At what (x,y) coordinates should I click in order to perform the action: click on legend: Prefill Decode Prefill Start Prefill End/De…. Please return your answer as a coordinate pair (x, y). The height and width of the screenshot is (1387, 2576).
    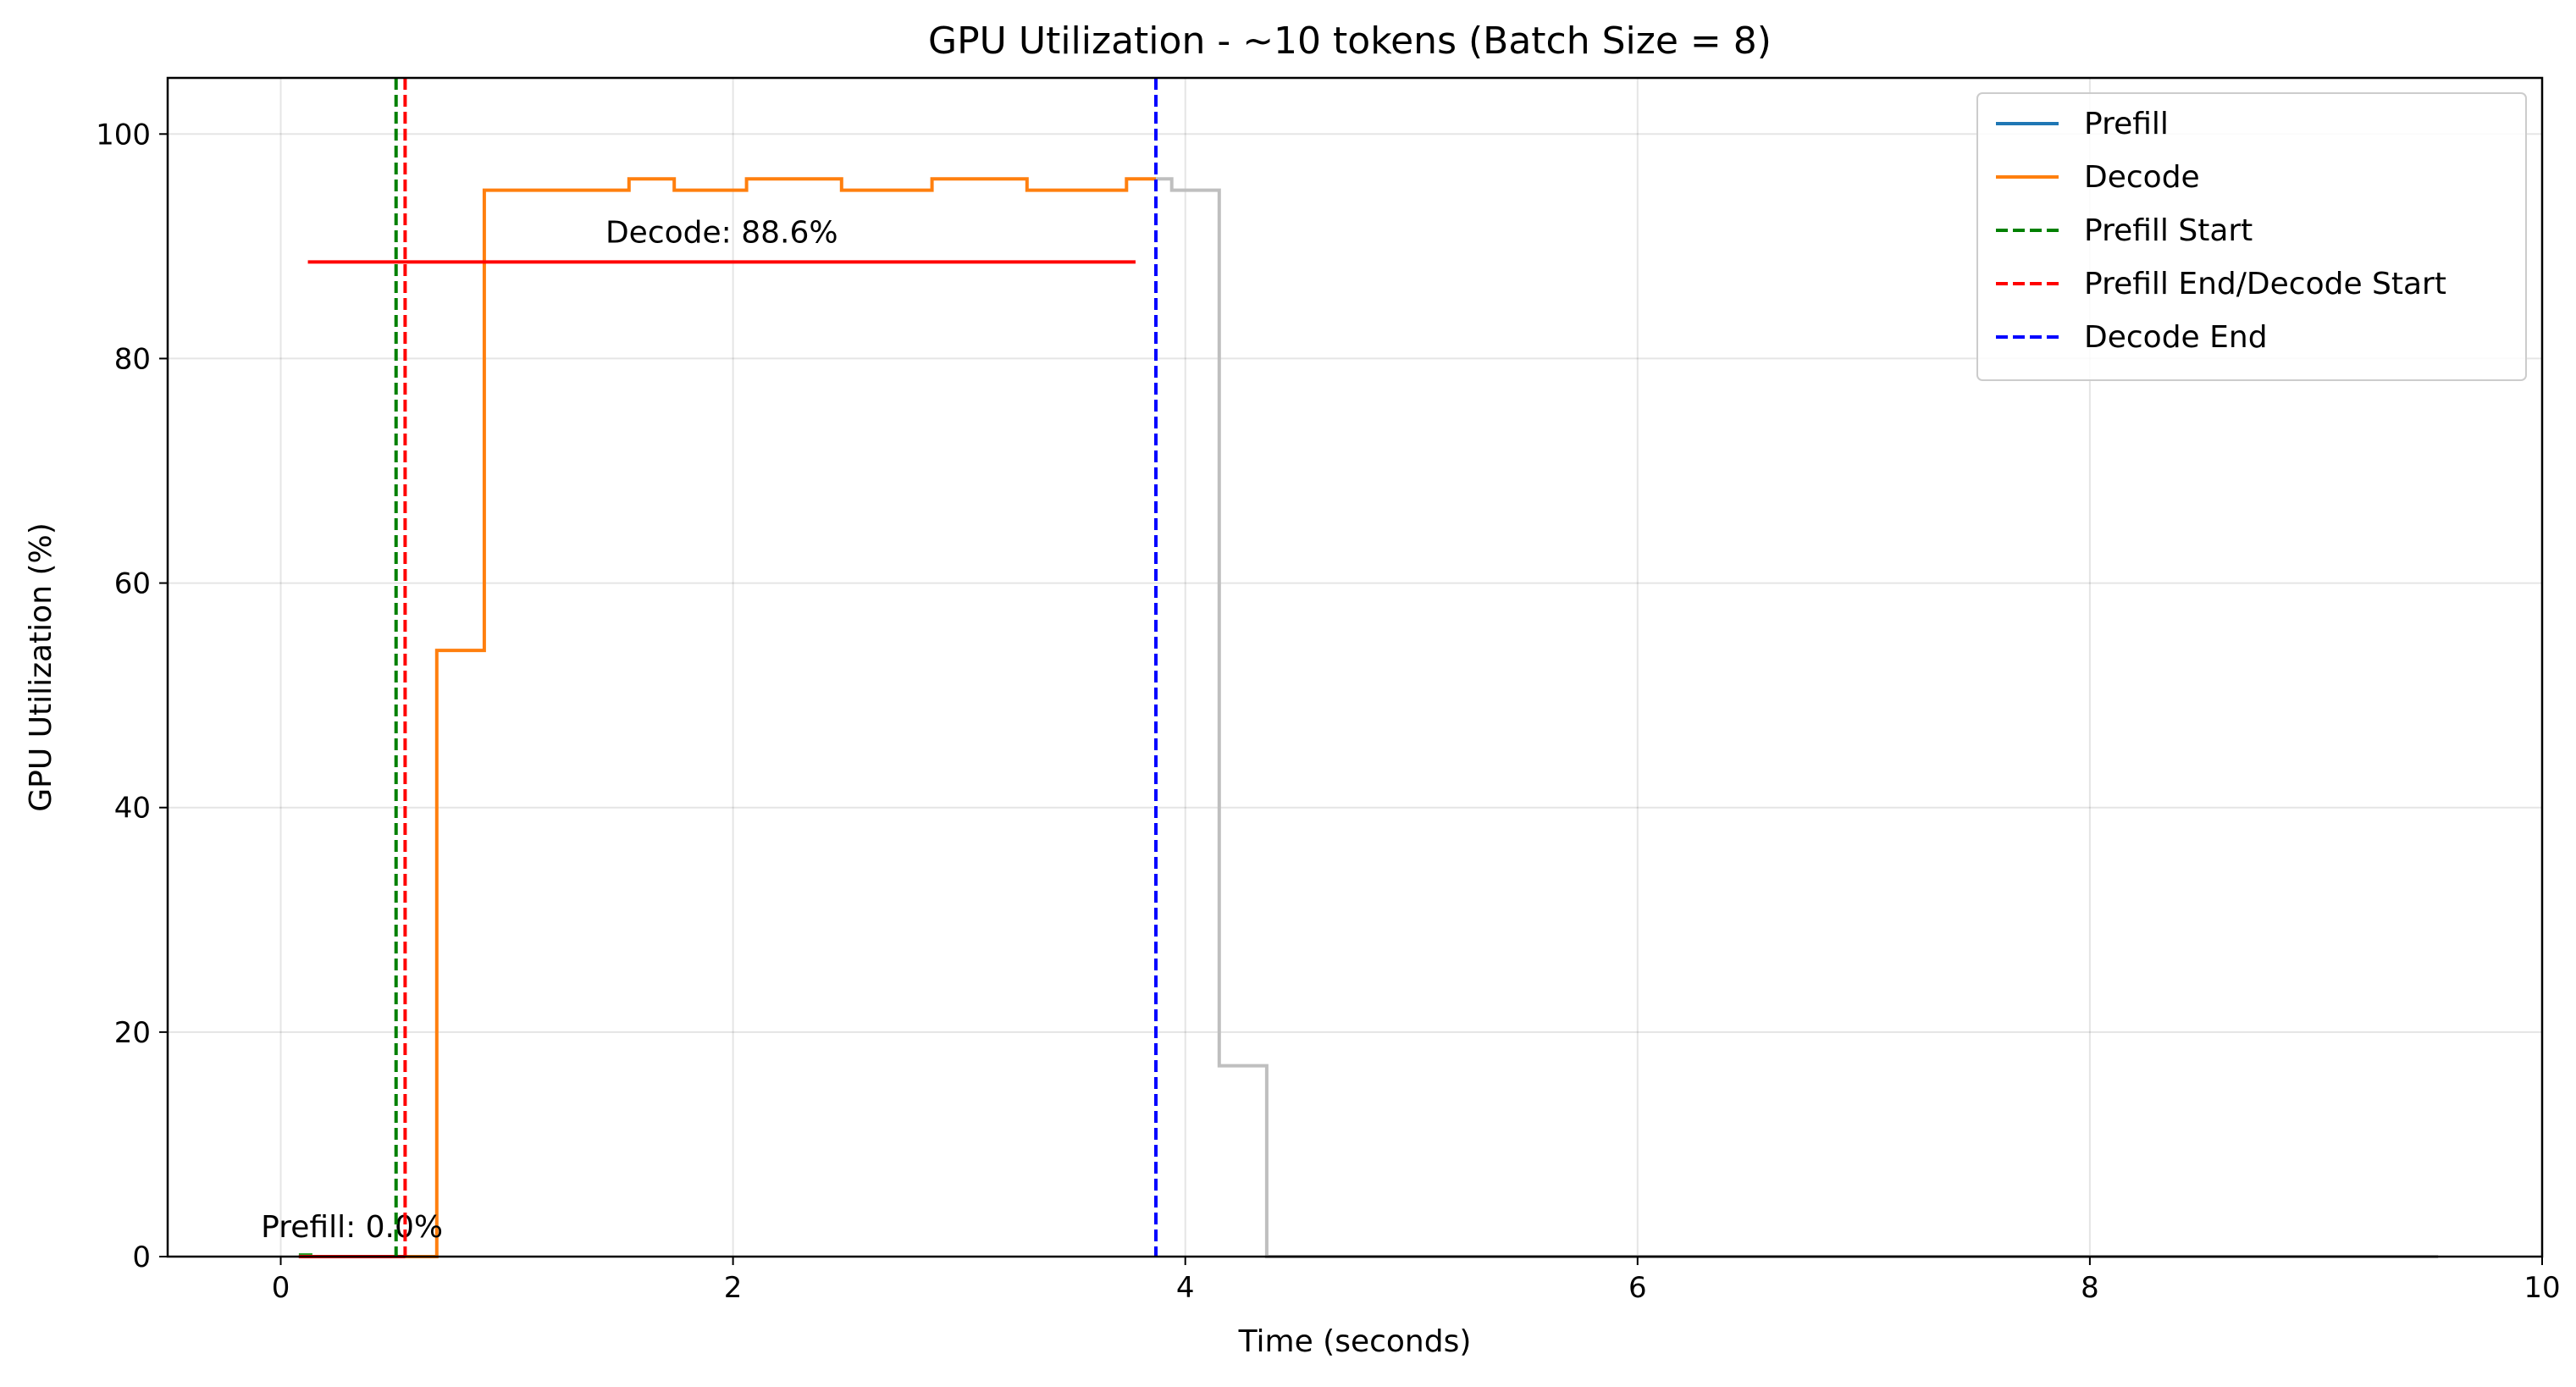
    Looking at the image, I should click on (2251, 237).